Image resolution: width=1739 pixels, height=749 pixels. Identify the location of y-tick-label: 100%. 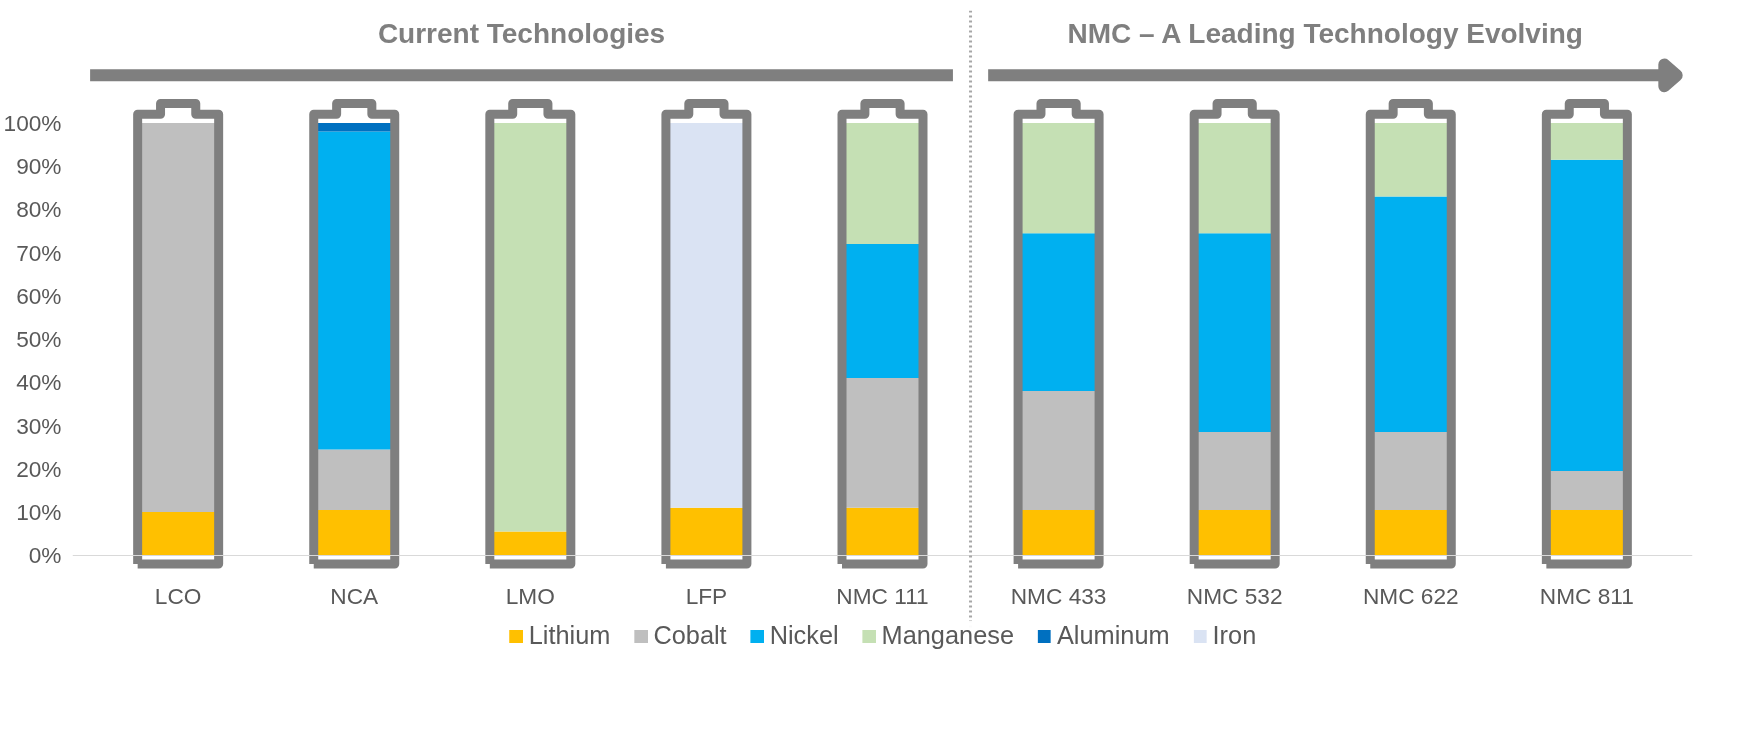
(32, 122).